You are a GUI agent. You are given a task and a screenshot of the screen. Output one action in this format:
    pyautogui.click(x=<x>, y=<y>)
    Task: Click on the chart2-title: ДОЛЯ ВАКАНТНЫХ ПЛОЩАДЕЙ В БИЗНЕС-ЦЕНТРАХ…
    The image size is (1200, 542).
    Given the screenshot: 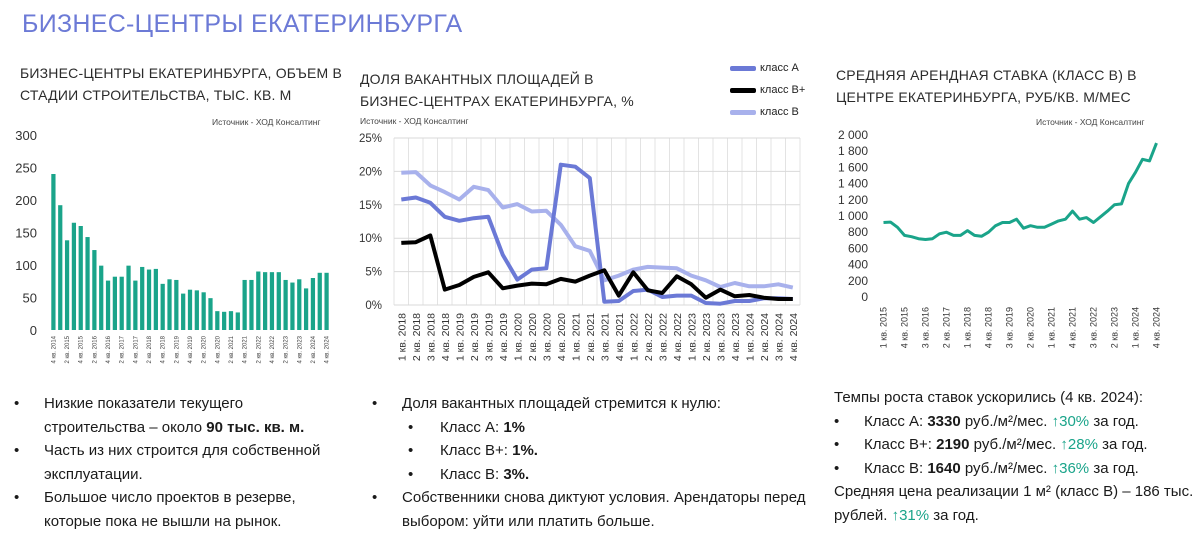 What is the action you would take?
    pyautogui.click(x=497, y=90)
    